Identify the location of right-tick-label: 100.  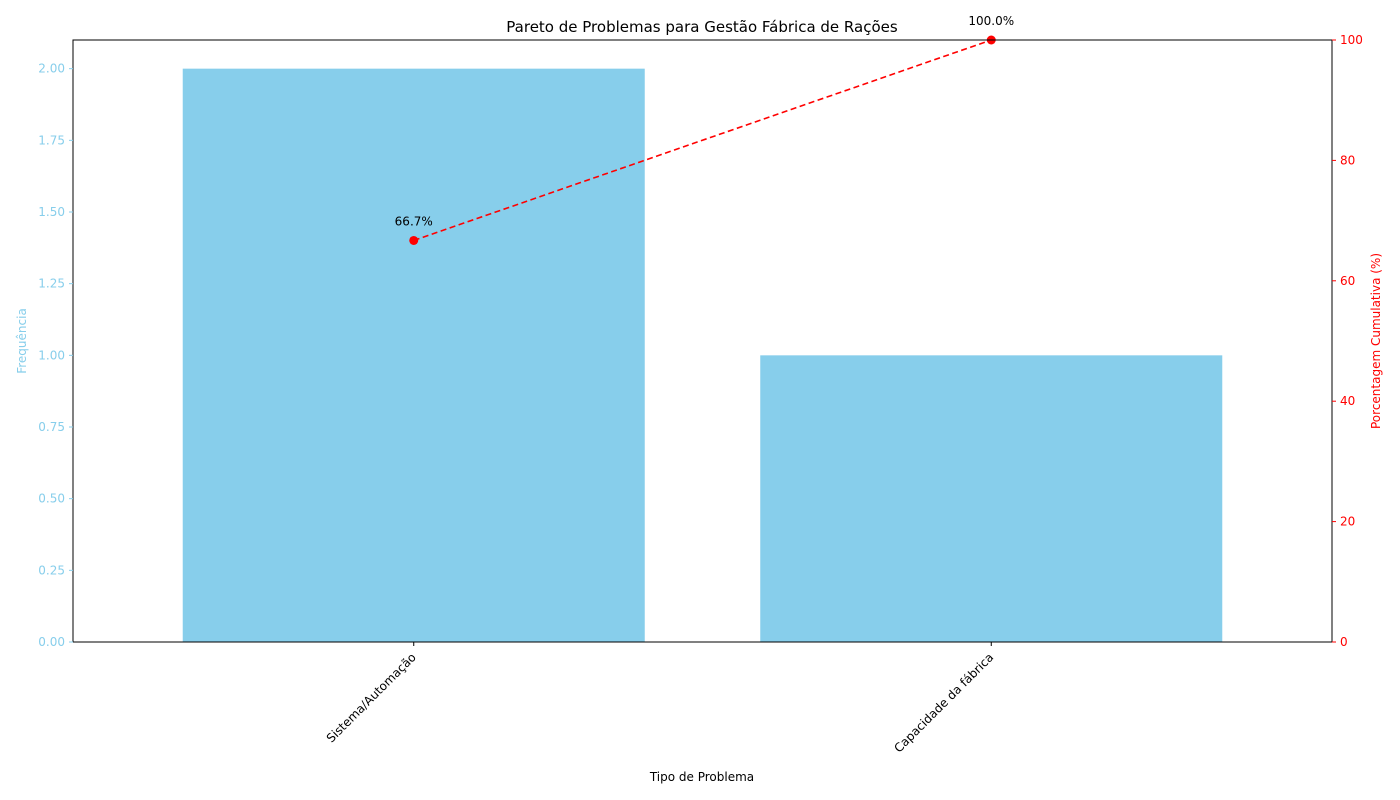
(1351, 40).